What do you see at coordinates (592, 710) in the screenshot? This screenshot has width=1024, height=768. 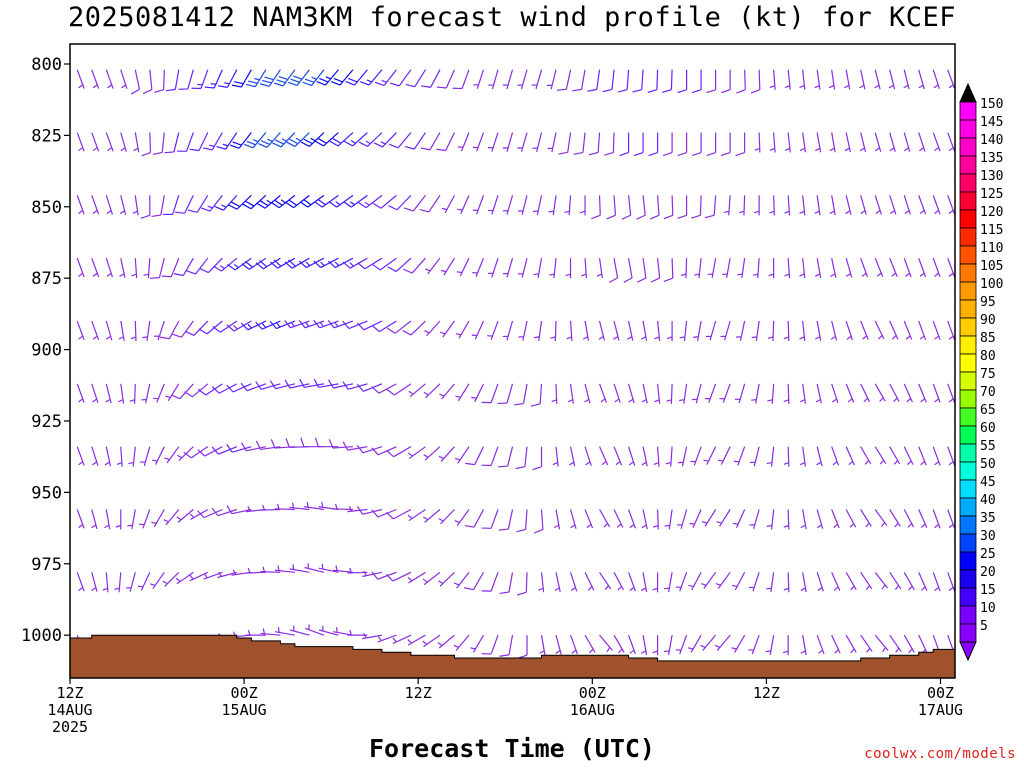 I see `x-tick-label: 16AUG` at bounding box center [592, 710].